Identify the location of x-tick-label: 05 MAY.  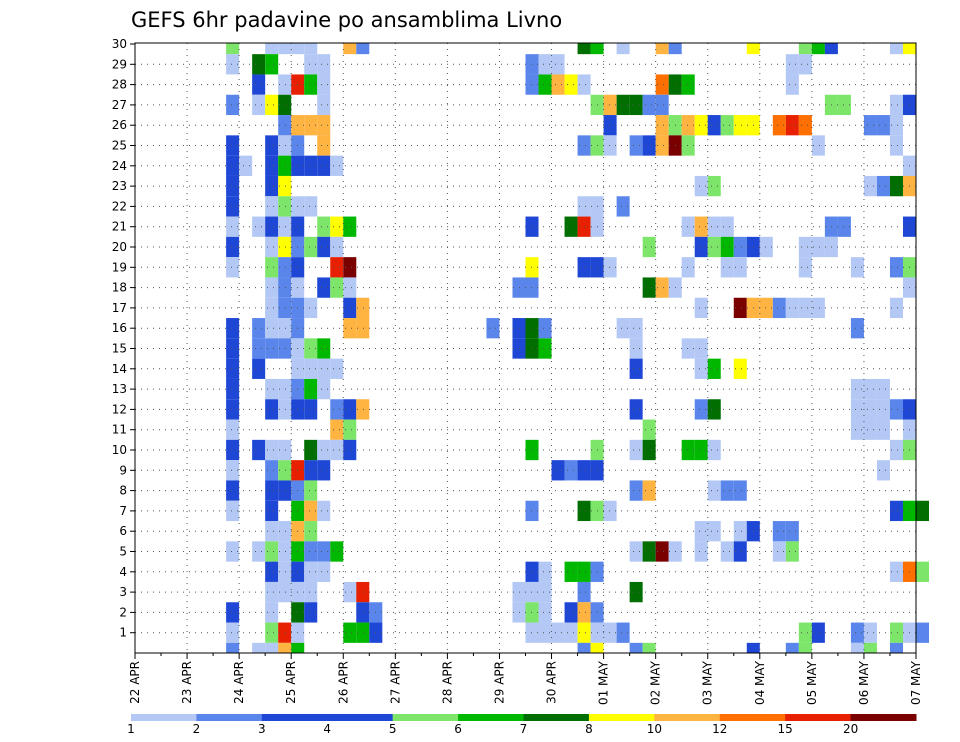
(812, 682).